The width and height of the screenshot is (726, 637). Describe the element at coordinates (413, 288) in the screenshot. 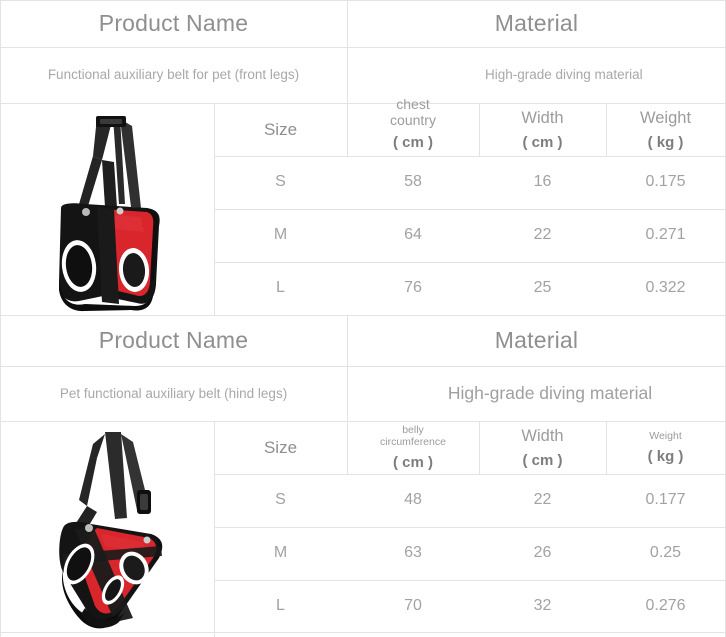

I see `cell-girth: 76` at that location.